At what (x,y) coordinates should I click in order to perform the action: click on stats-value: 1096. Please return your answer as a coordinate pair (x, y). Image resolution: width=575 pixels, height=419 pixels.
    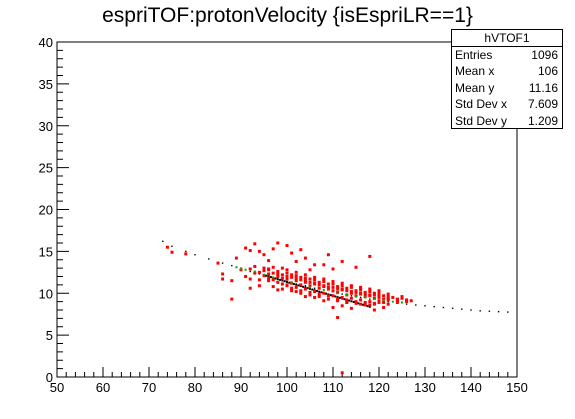
    Looking at the image, I should click on (544, 55).